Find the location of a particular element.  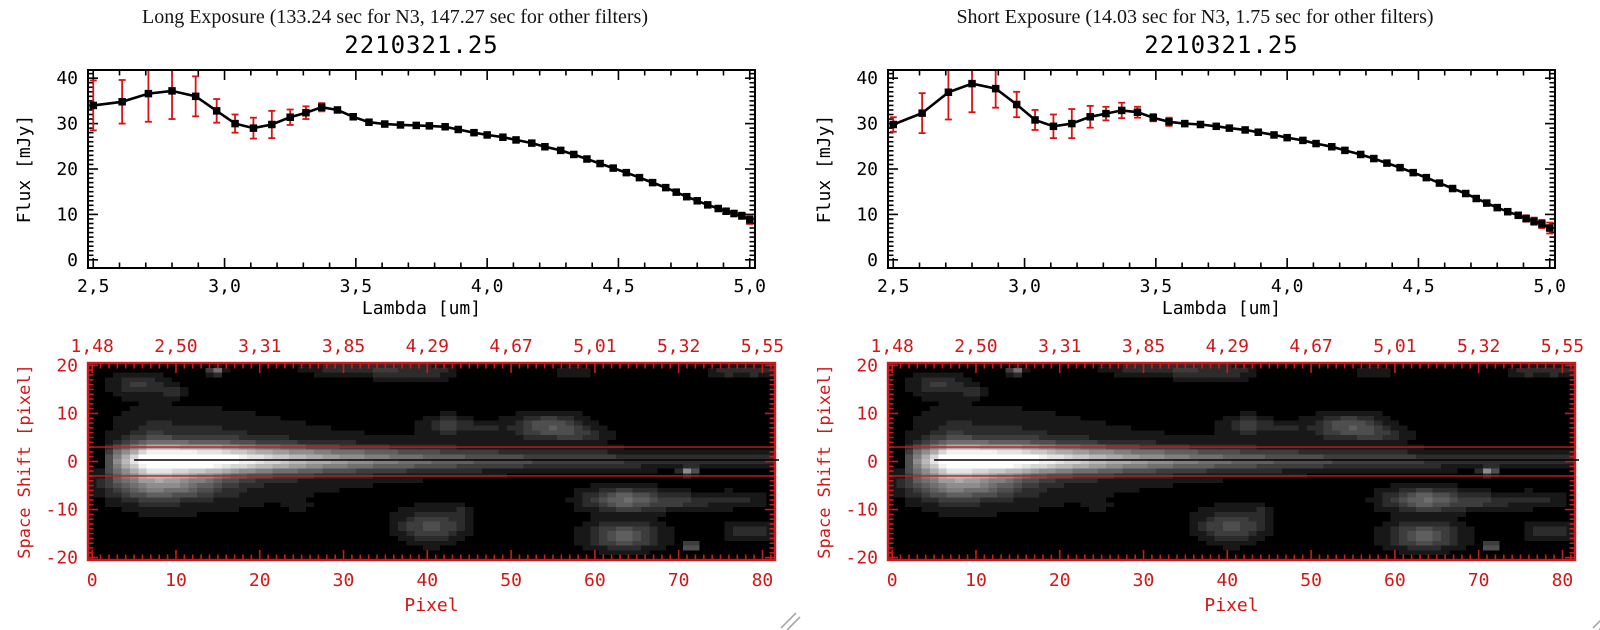

spectrum-title-short: 2210321.25 is located at coordinates (1221, 45).